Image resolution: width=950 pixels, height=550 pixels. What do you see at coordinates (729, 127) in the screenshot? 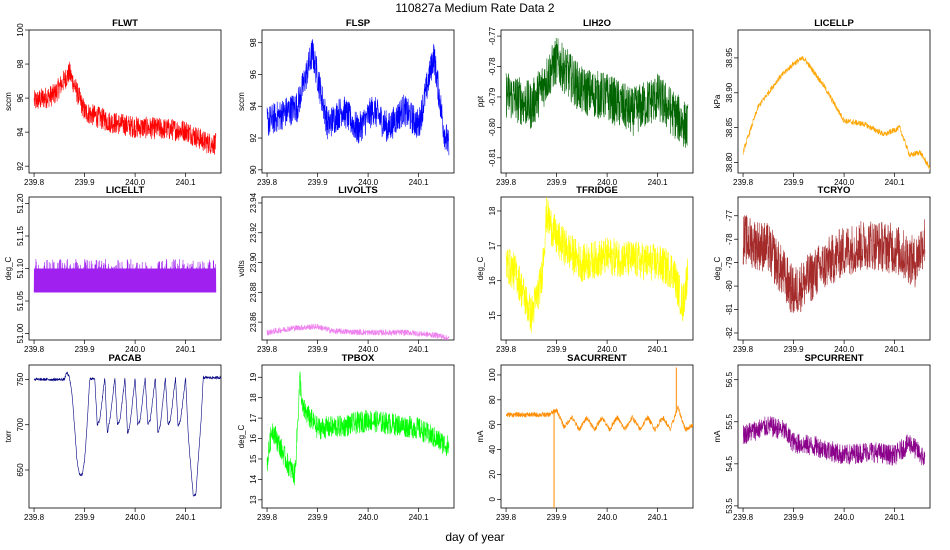
I see `y-tick-label: 38.85` at bounding box center [729, 127].